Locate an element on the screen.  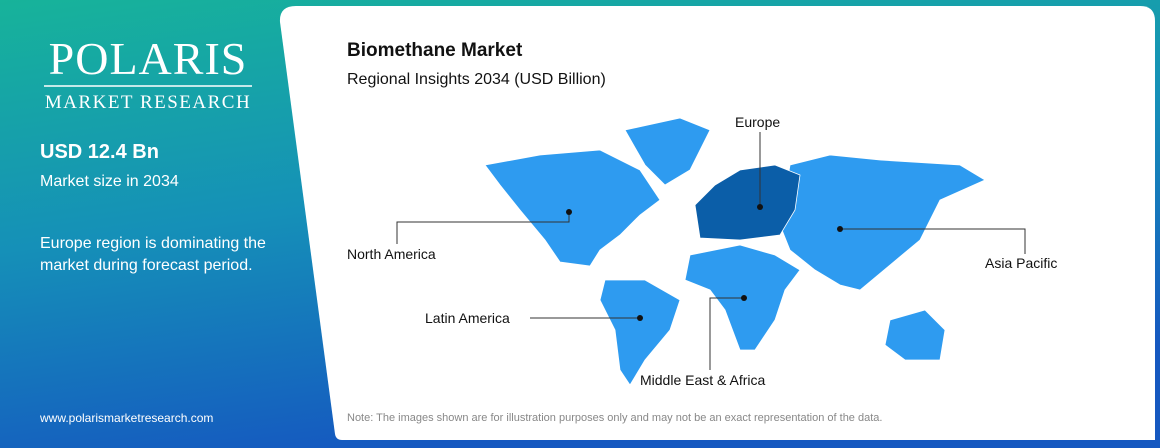
north-america-shape is located at coordinates (572, 208).